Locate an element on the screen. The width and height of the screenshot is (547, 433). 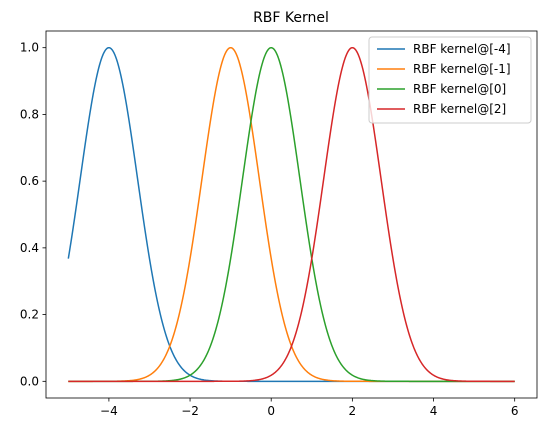
y-tick-label: 0.6 is located at coordinates (29, 181).